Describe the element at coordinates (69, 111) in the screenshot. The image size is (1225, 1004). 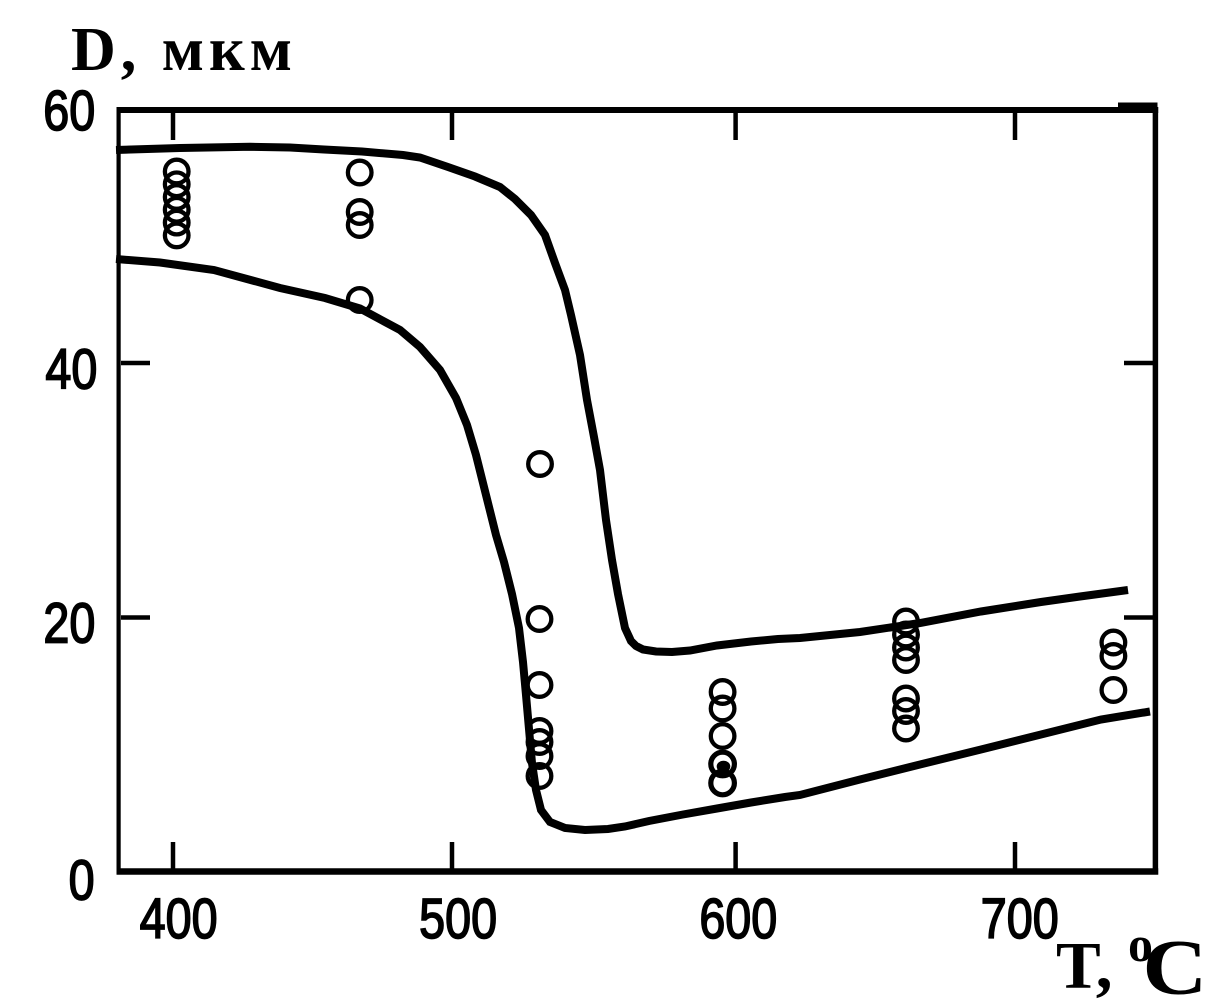
I see `svg-text: 60` at that location.